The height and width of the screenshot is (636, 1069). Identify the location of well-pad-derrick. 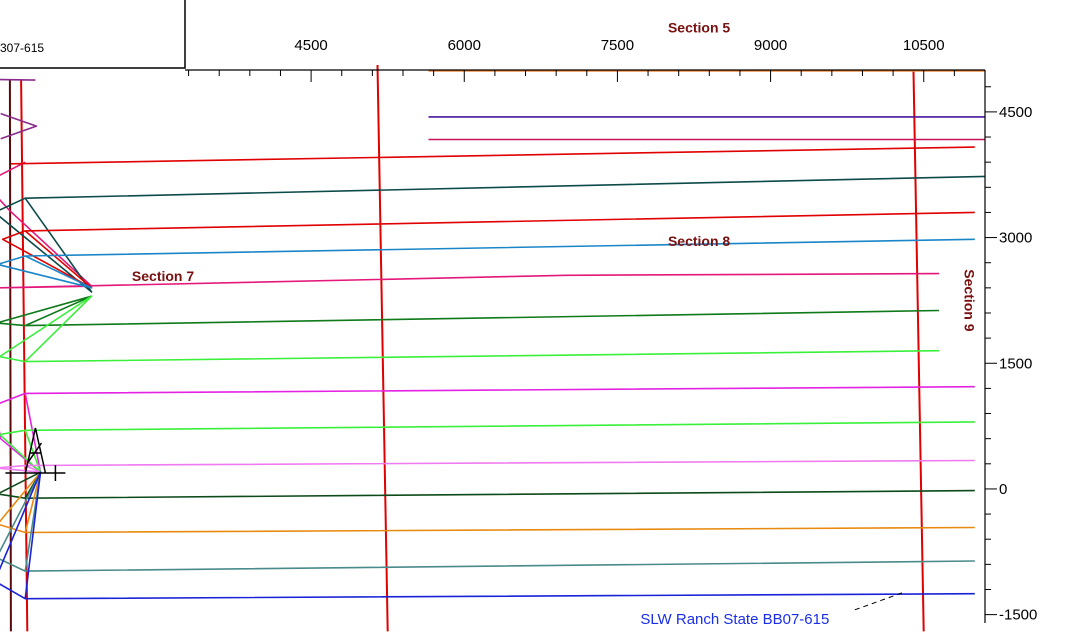
(35, 454).